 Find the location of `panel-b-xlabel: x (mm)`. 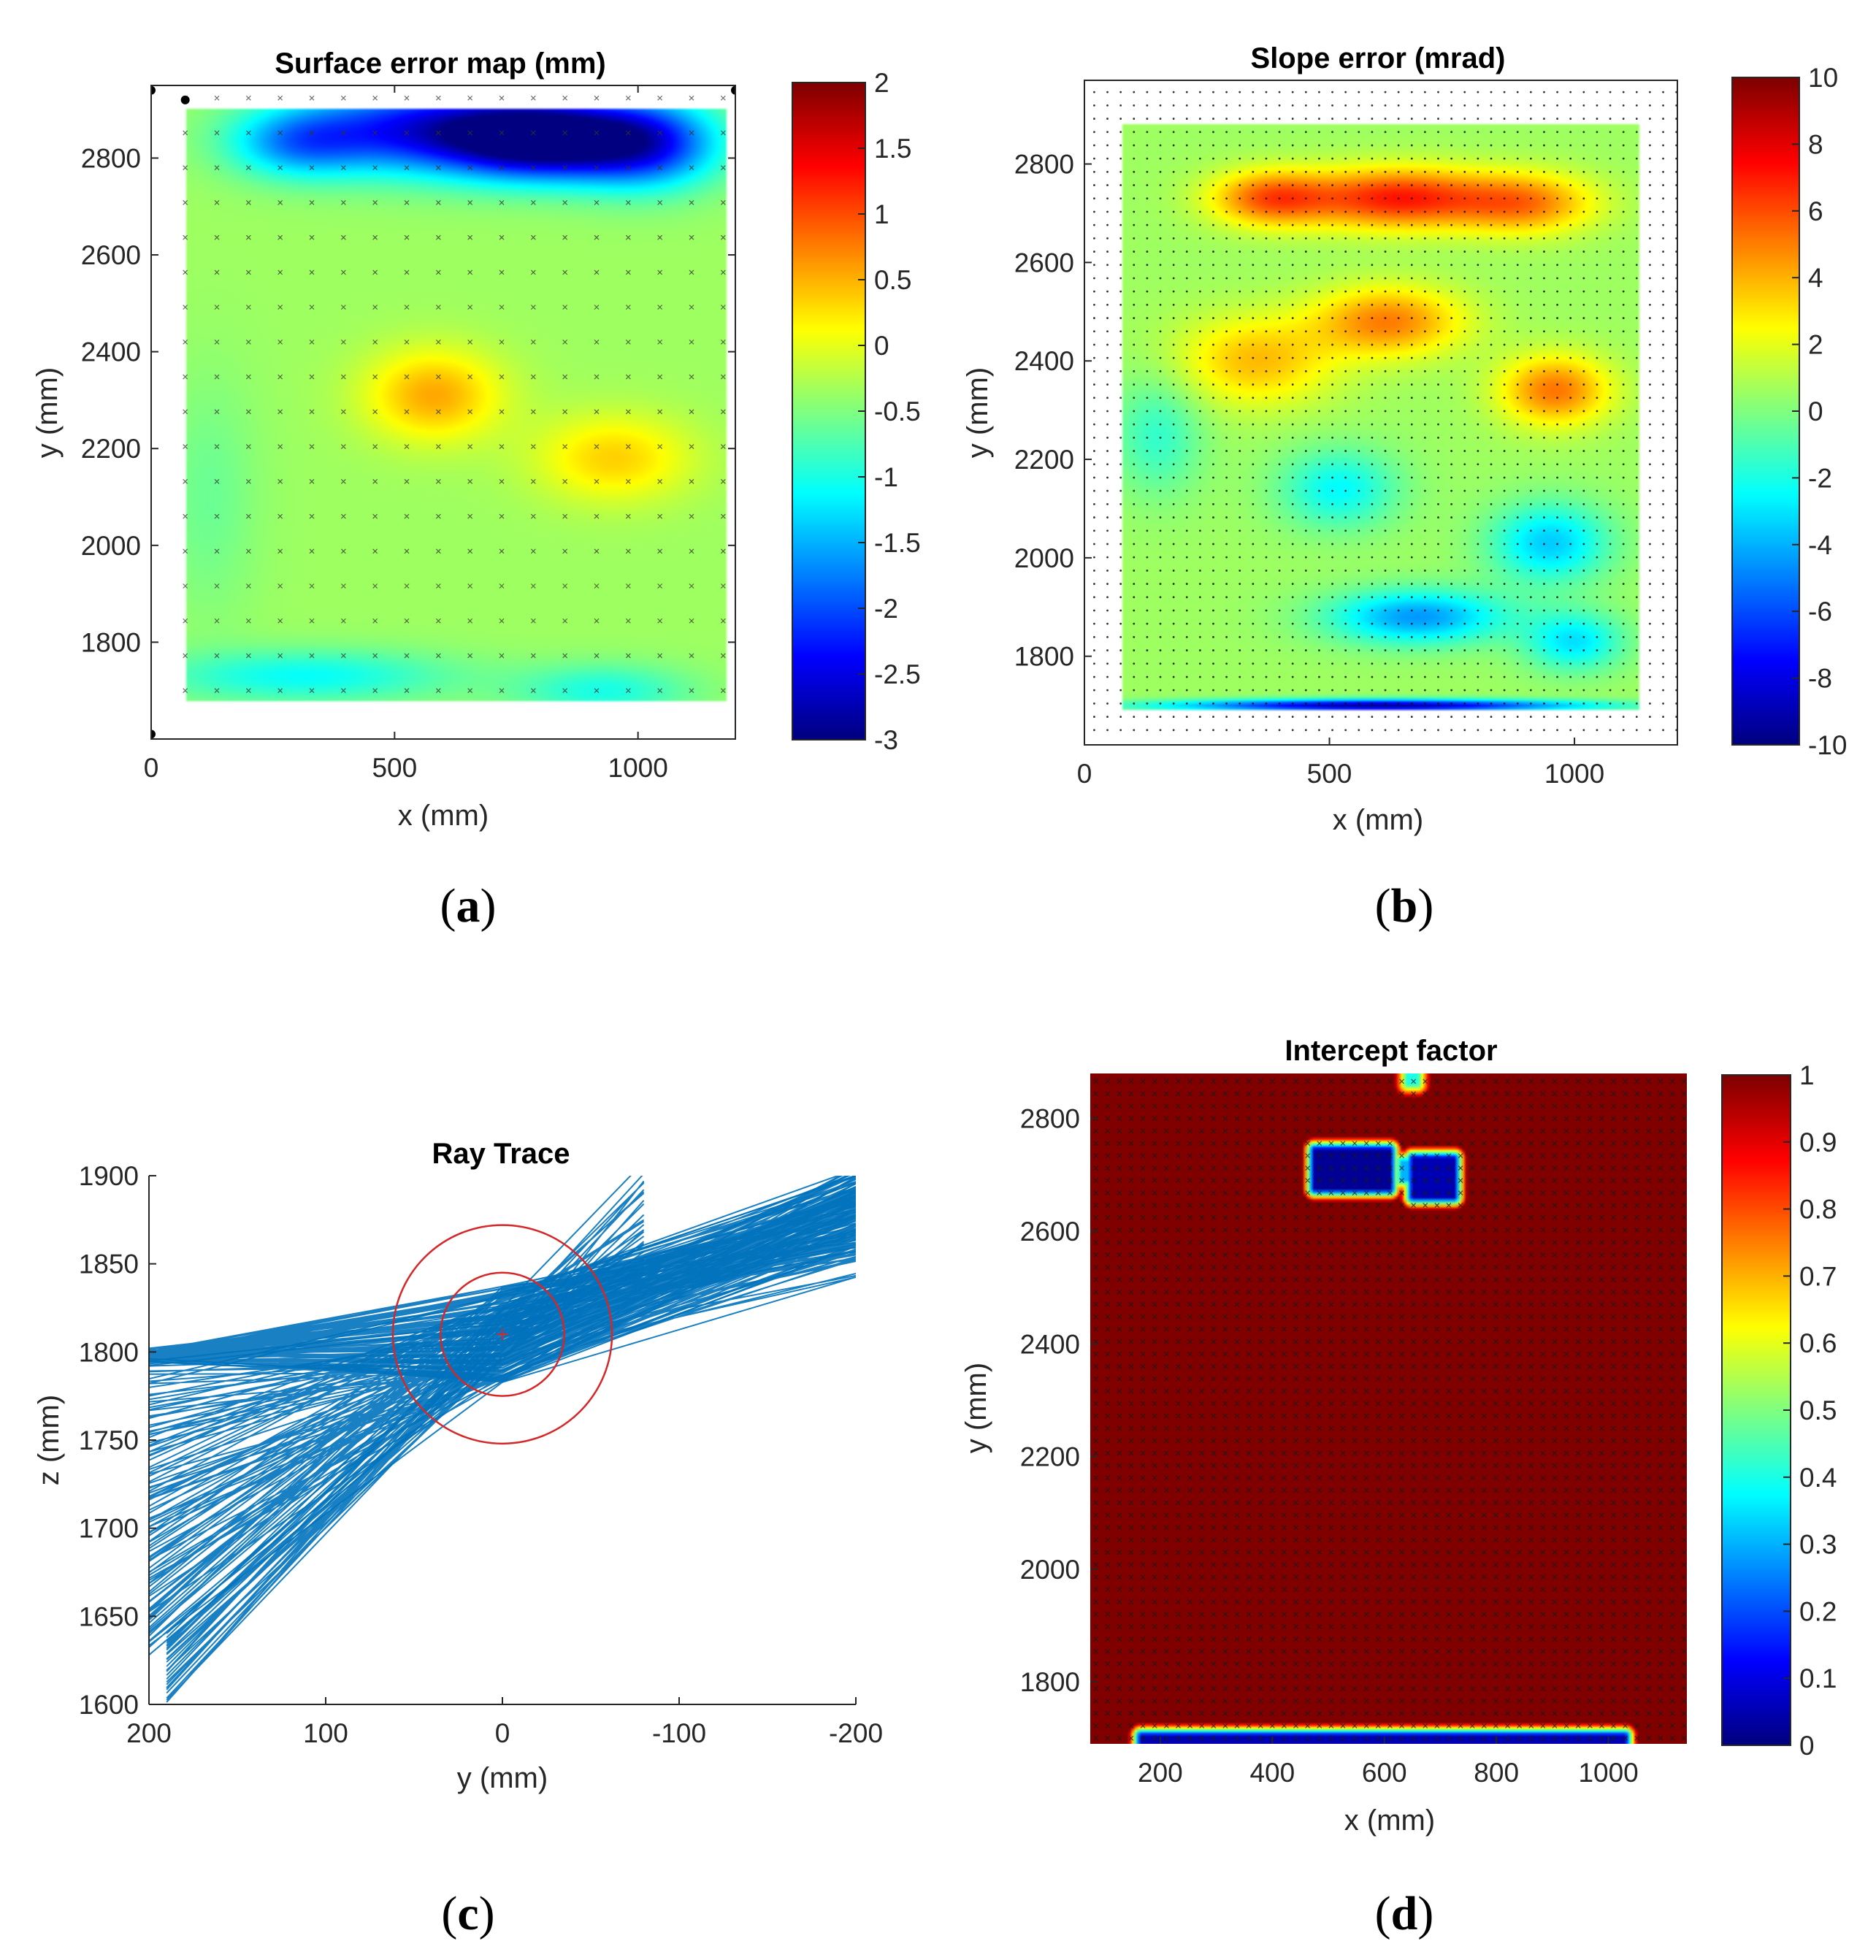

panel-b-xlabel: x (mm) is located at coordinates (1378, 820).